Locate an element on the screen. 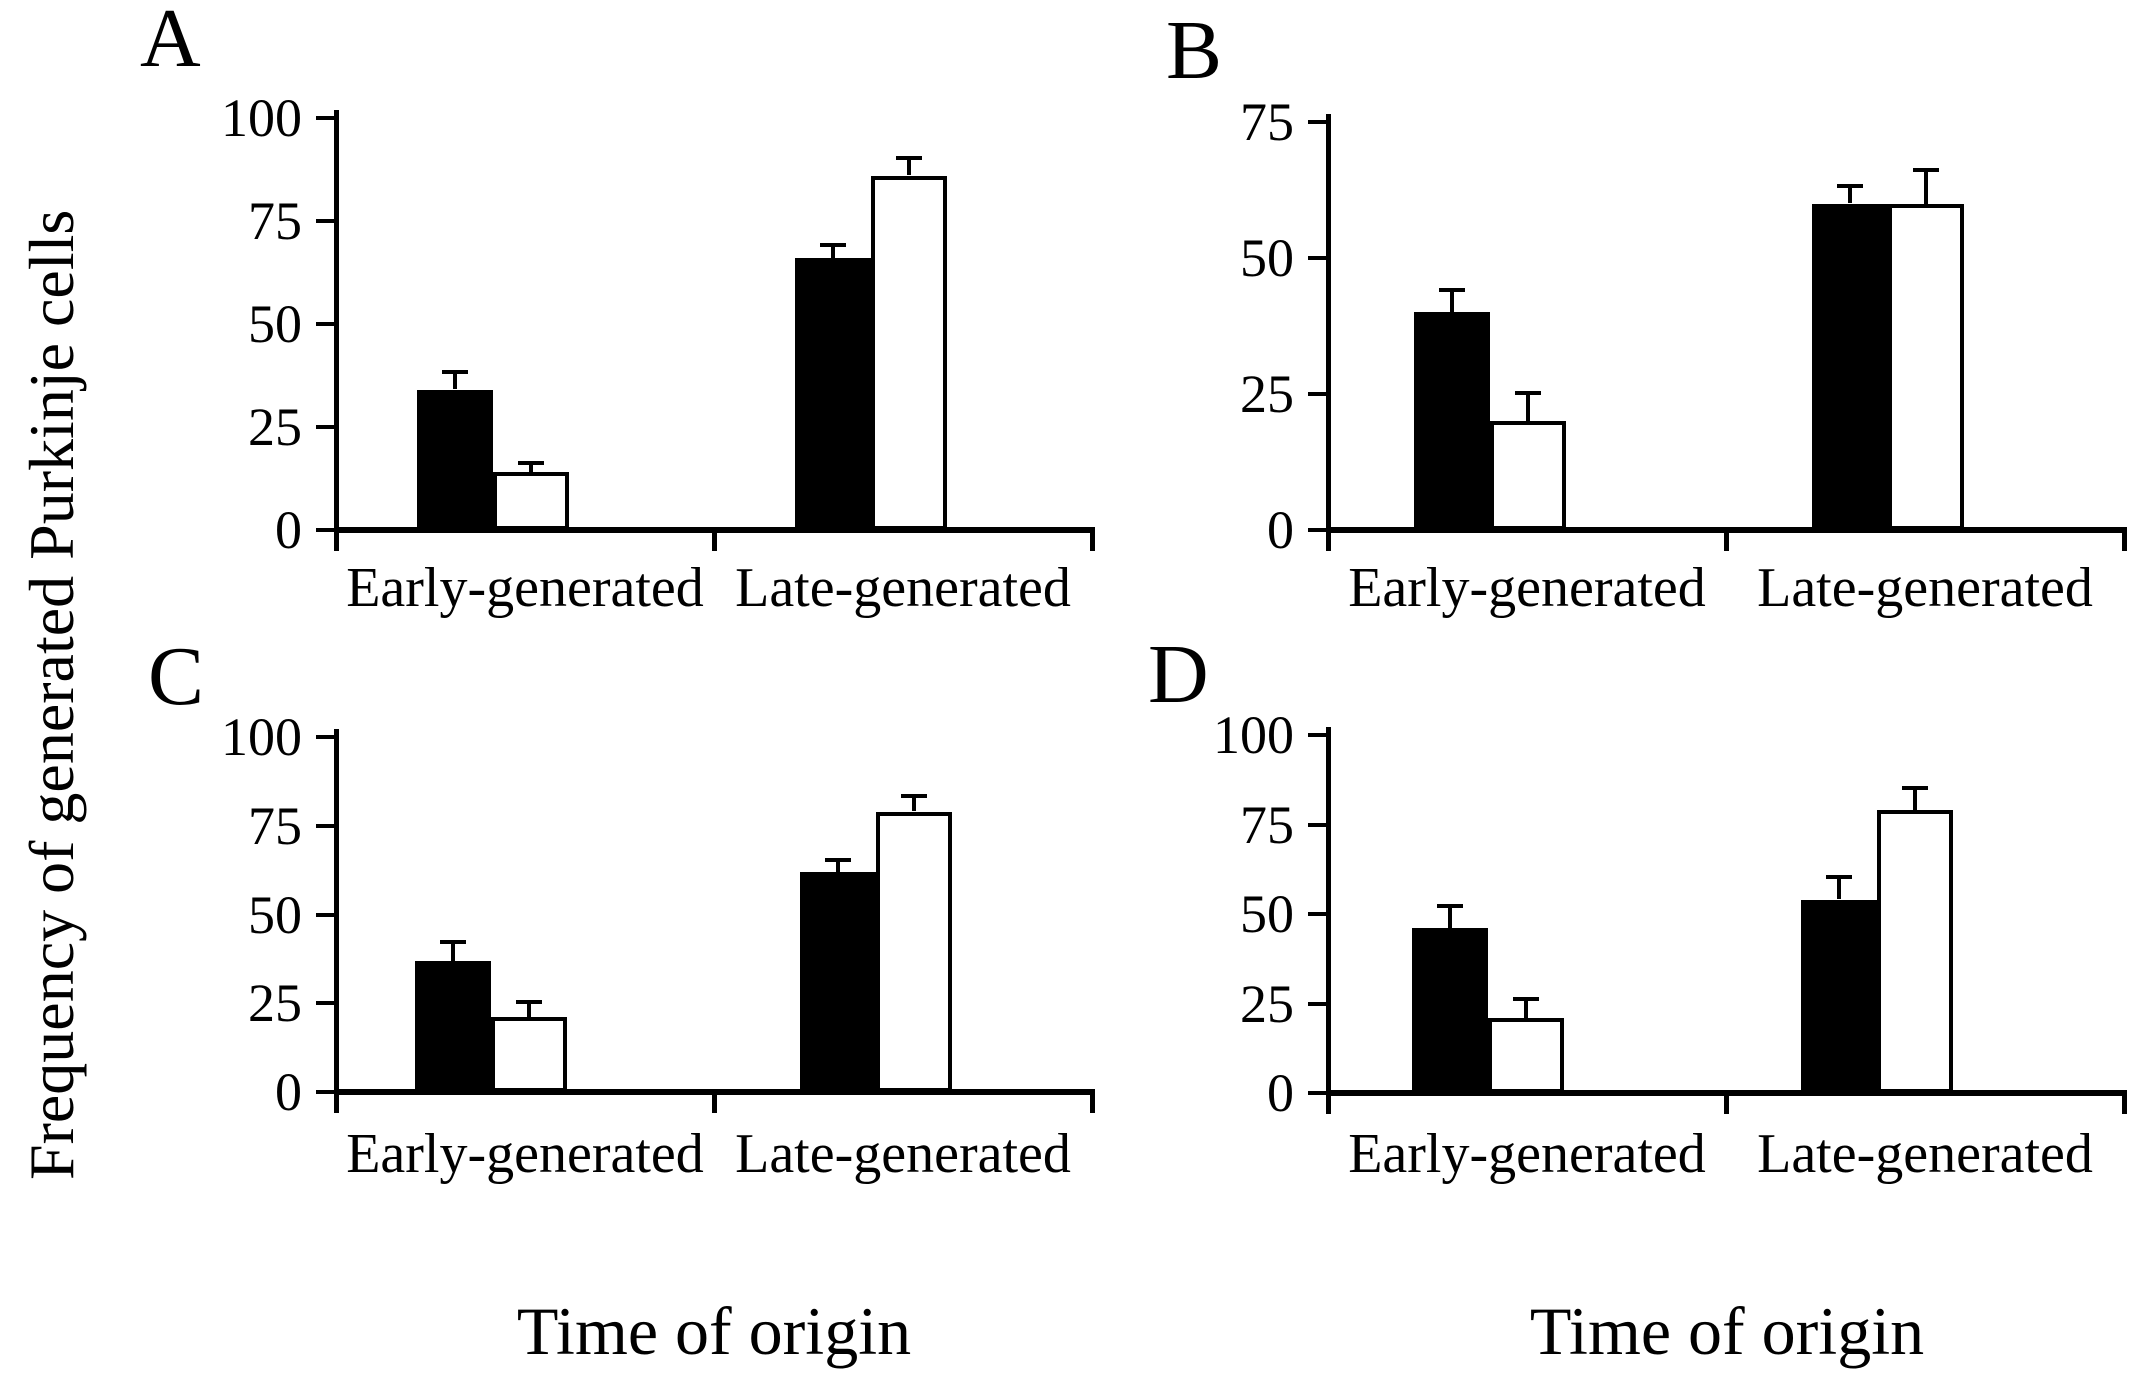  panel-c-early-generated-white-error-bar is located at coordinates (529, 1010).